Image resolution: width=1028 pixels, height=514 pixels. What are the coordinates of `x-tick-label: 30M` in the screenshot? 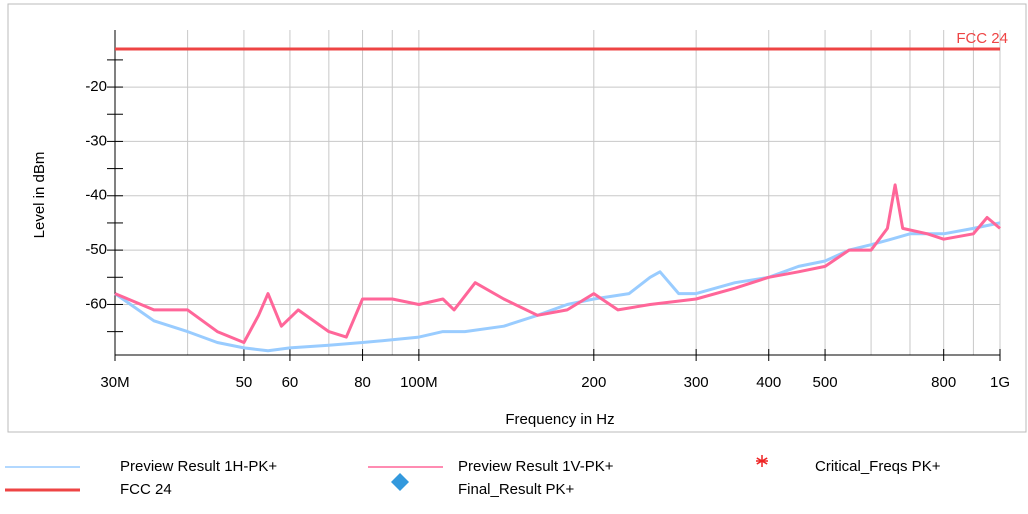 It's located at (114, 382).